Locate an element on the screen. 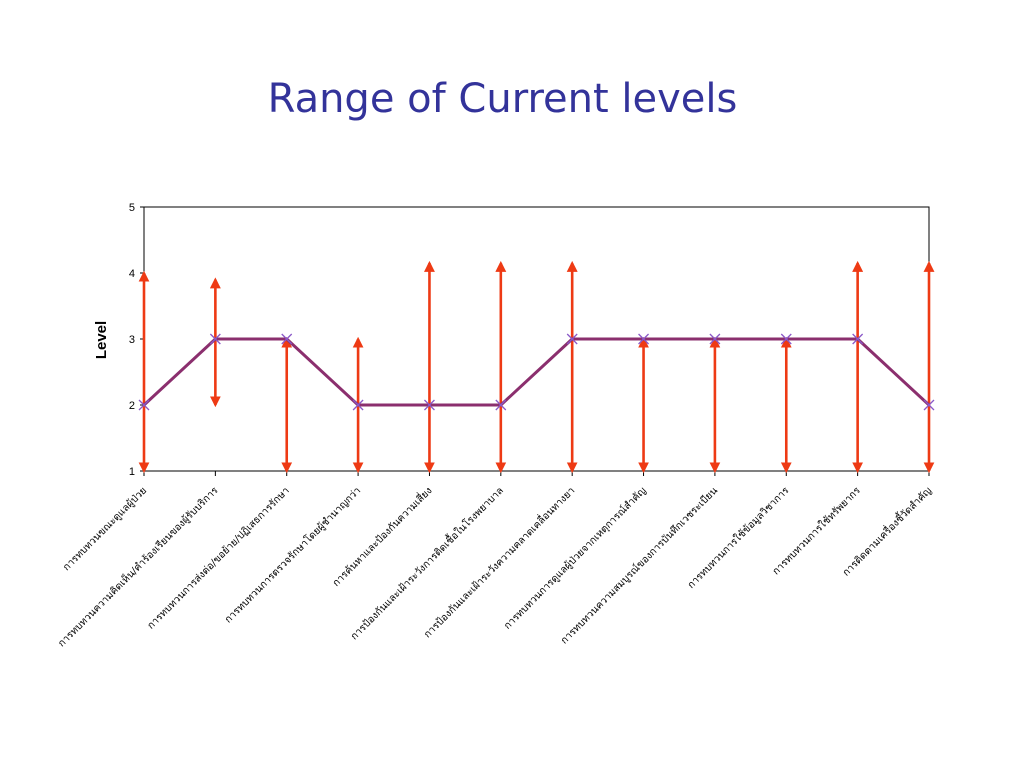 The height and width of the screenshot is (768, 1024). y-tick-label: 2 is located at coordinates (132, 406).